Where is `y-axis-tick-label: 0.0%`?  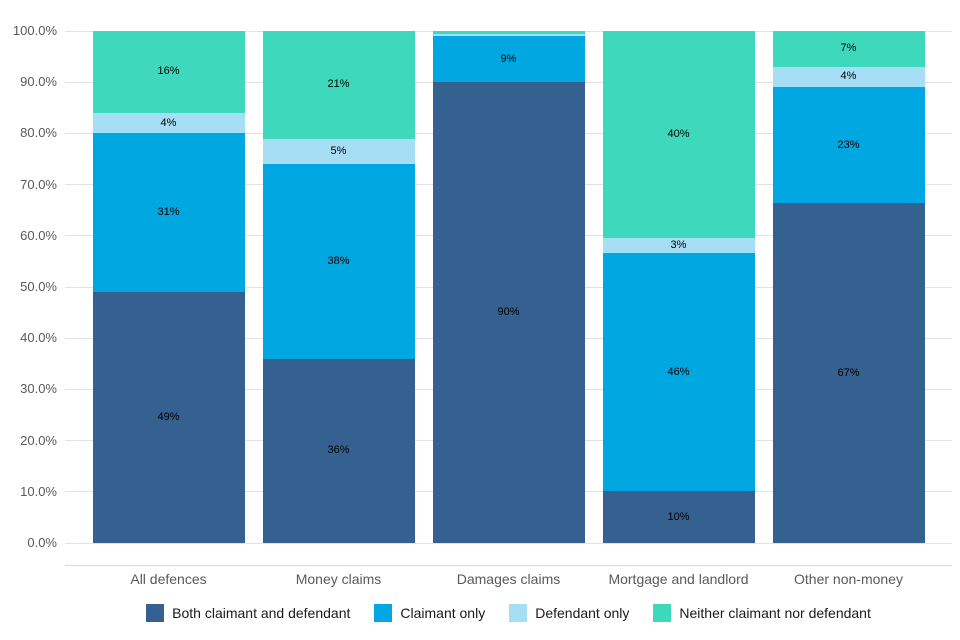 y-axis-tick-label: 0.0% is located at coordinates (42, 542).